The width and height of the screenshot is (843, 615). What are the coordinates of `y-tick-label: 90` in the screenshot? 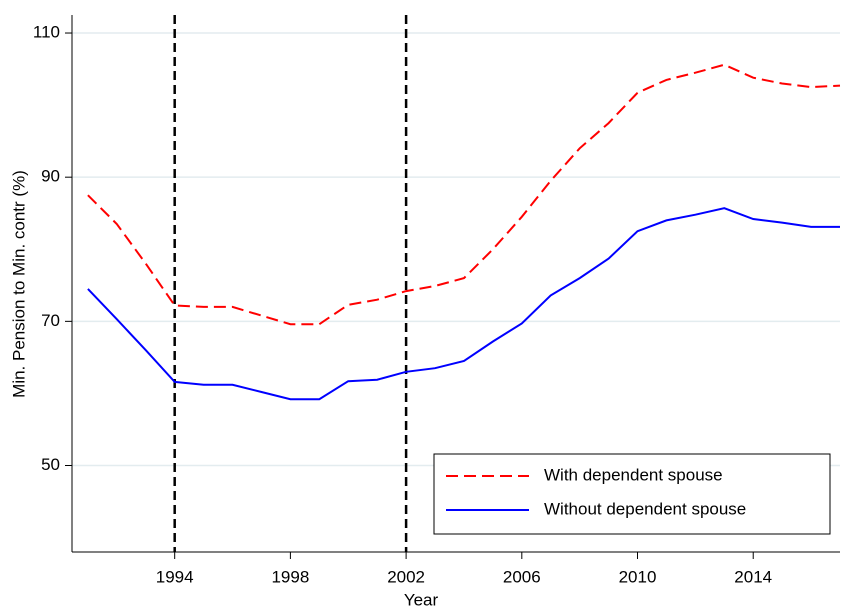 It's located at (50, 176).